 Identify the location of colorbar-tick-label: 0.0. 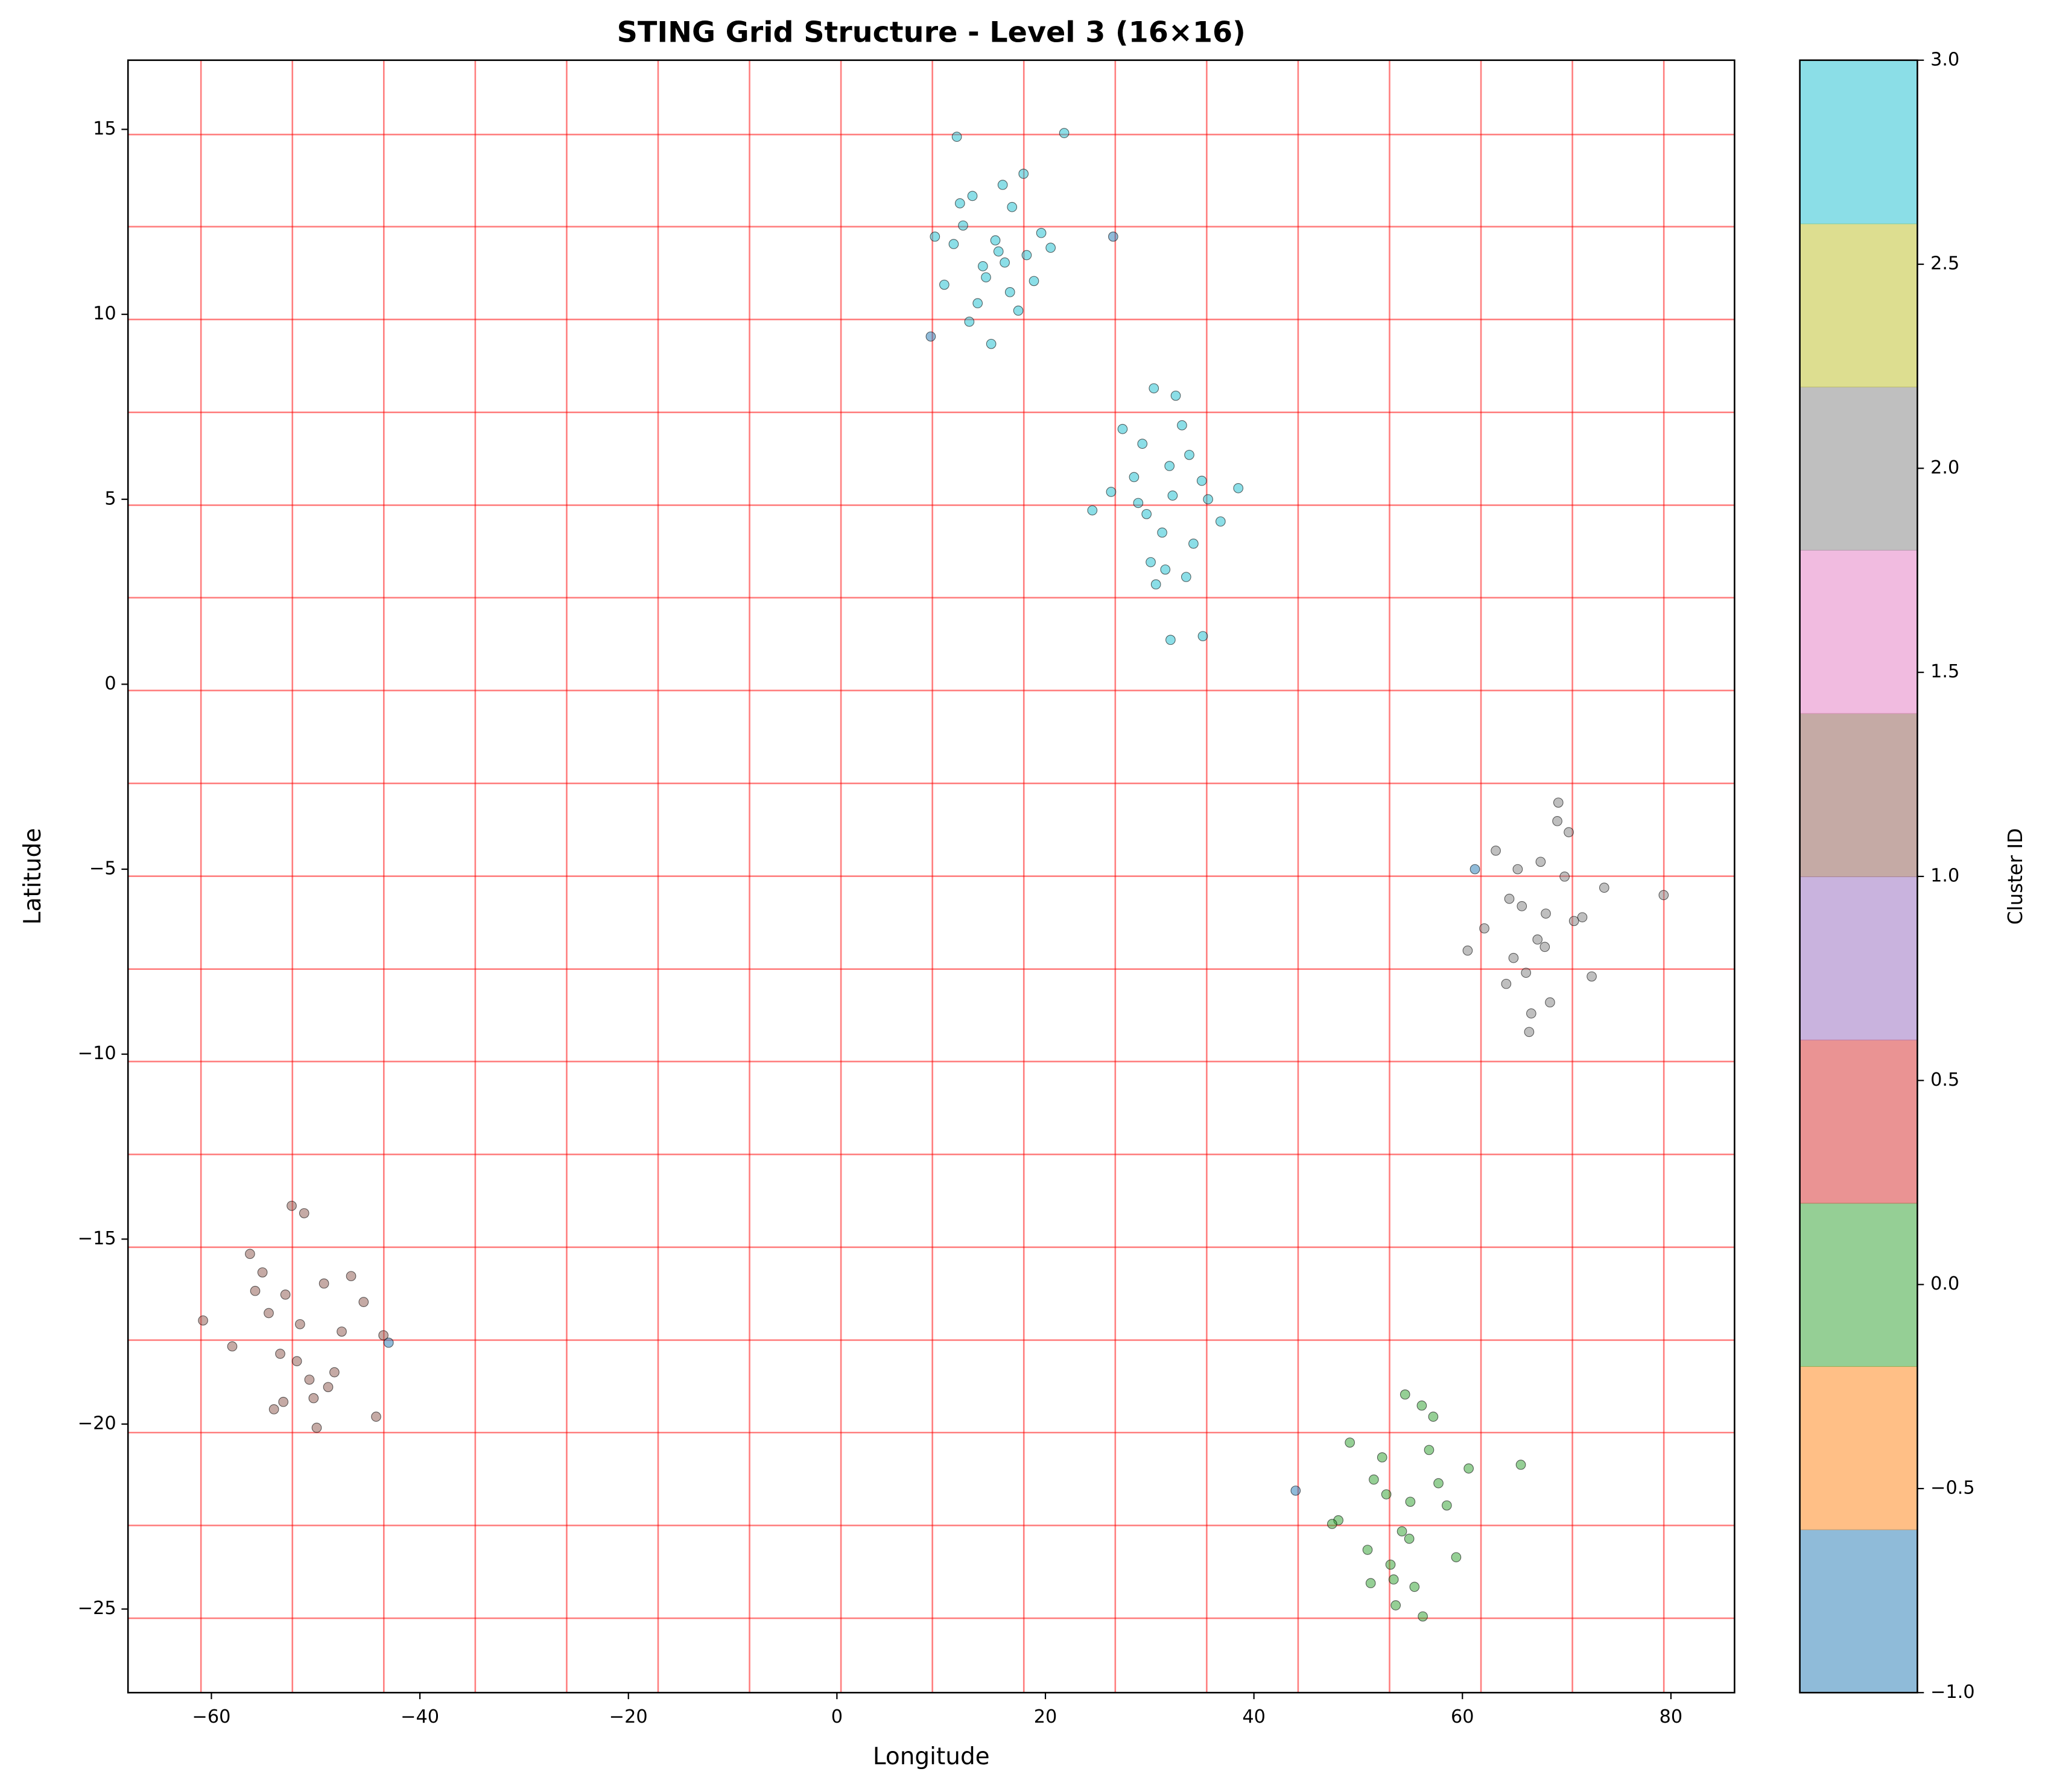
(1944, 1284).